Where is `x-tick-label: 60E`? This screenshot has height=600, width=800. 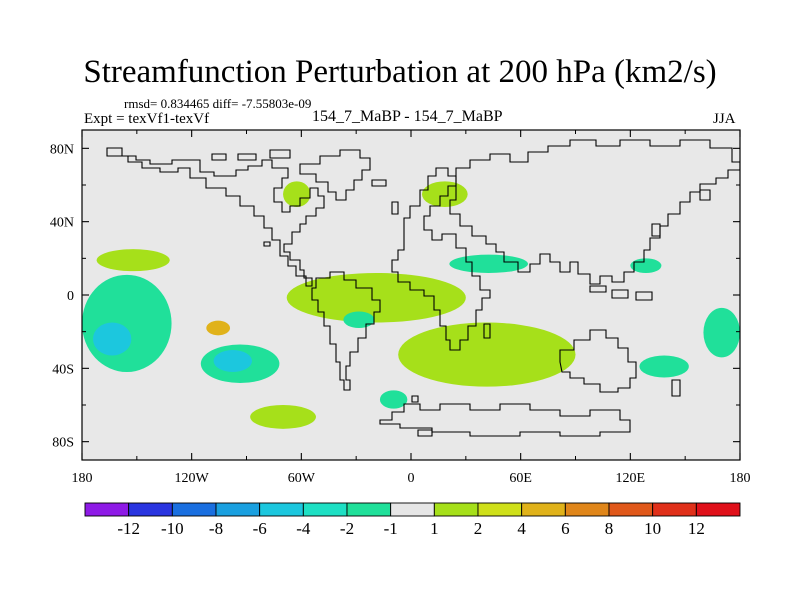
x-tick-label: 60E is located at coordinates (520, 478).